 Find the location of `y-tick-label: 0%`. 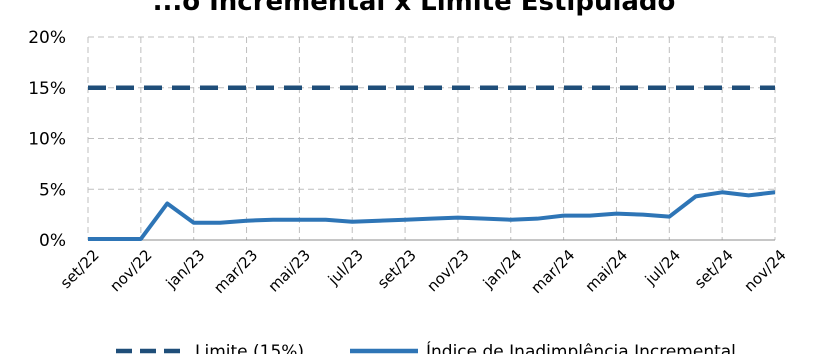

y-tick-label: 0% is located at coordinates (52, 241).